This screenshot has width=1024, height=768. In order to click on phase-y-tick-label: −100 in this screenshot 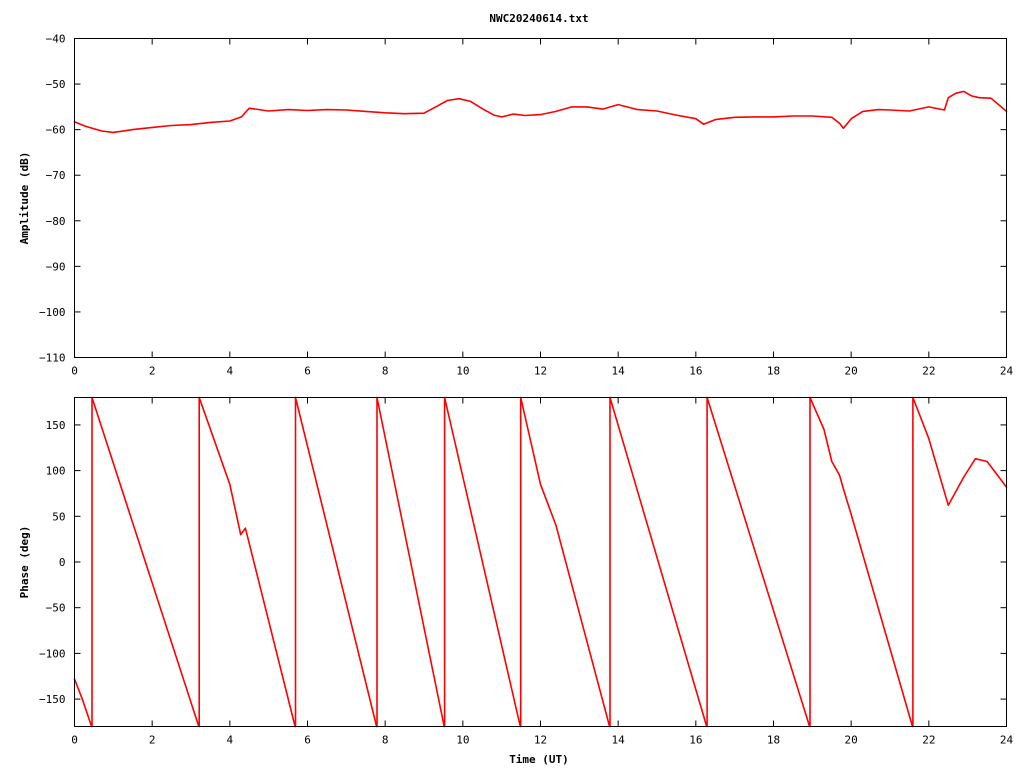, I will do `click(52, 653)`.